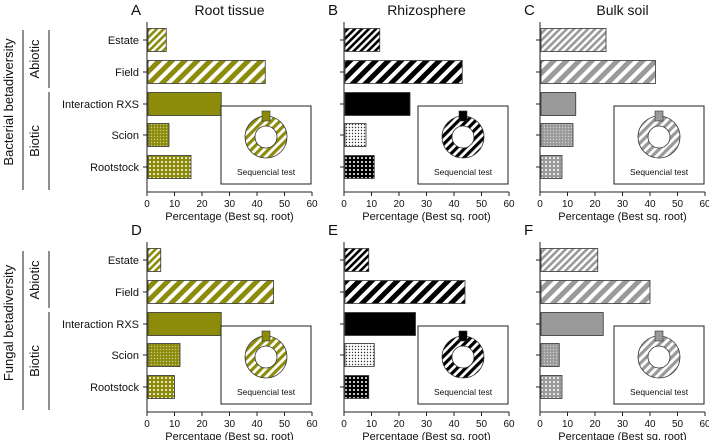  What do you see at coordinates (333, 230) in the screenshot?
I see `panel-letter: E` at bounding box center [333, 230].